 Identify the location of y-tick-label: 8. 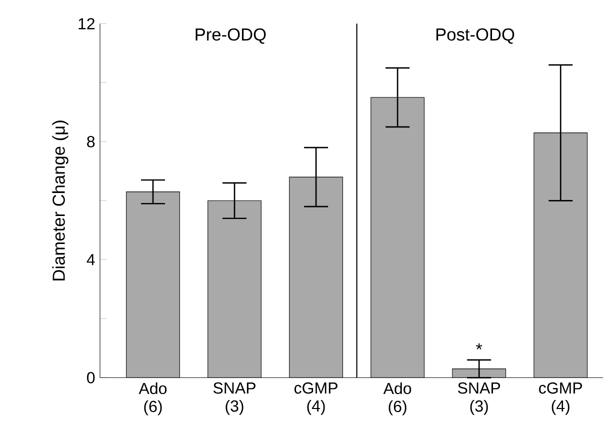
(91, 142).